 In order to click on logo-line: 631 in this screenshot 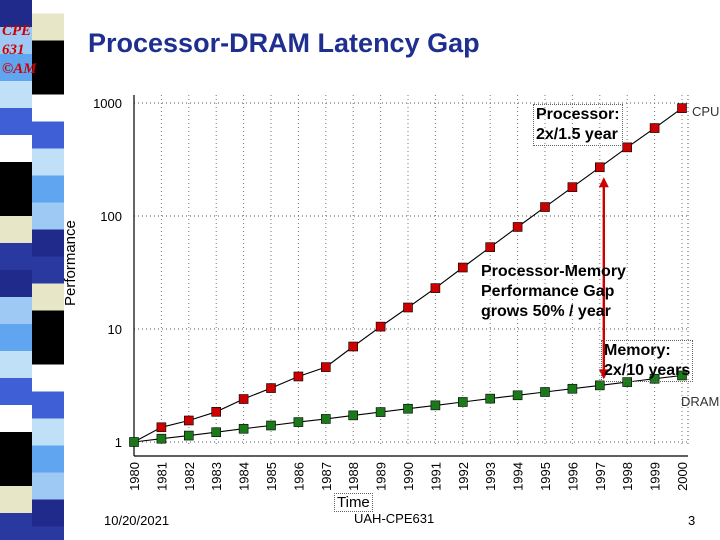, I will do `click(13, 50)`.